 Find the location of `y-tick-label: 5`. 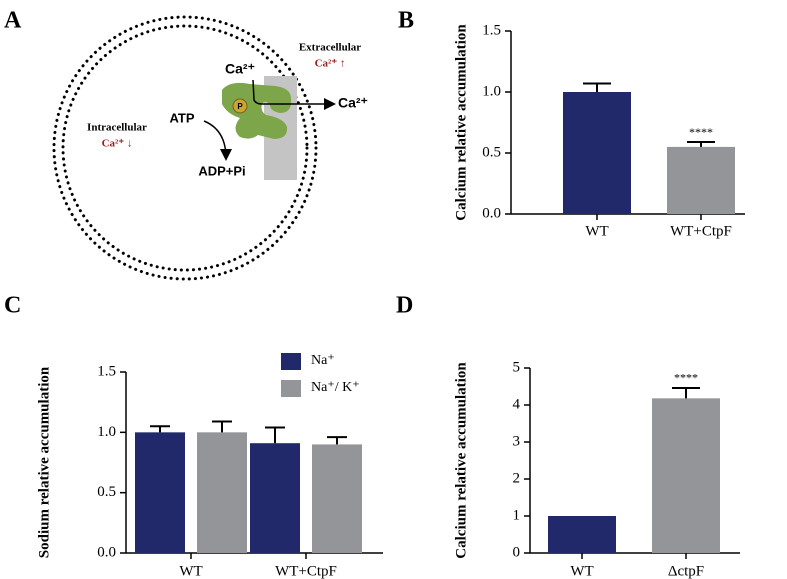

y-tick-label: 5 is located at coordinates (517, 367).